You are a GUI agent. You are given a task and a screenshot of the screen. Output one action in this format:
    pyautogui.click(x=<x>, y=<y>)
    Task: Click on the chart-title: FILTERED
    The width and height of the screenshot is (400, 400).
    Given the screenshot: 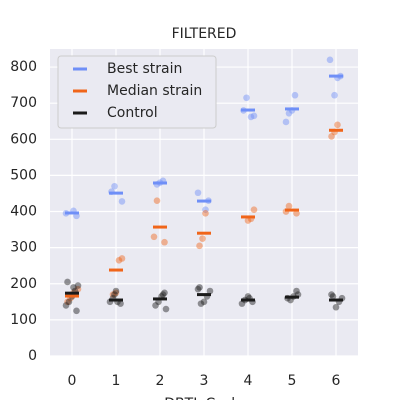 What is the action you would take?
    pyautogui.click(x=204, y=34)
    